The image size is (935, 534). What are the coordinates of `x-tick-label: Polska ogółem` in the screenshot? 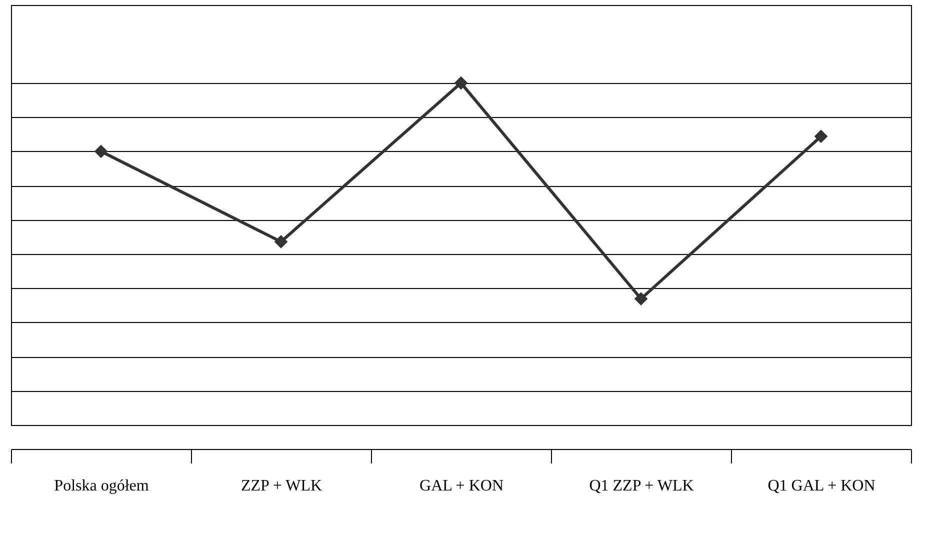 It's located at (102, 486).